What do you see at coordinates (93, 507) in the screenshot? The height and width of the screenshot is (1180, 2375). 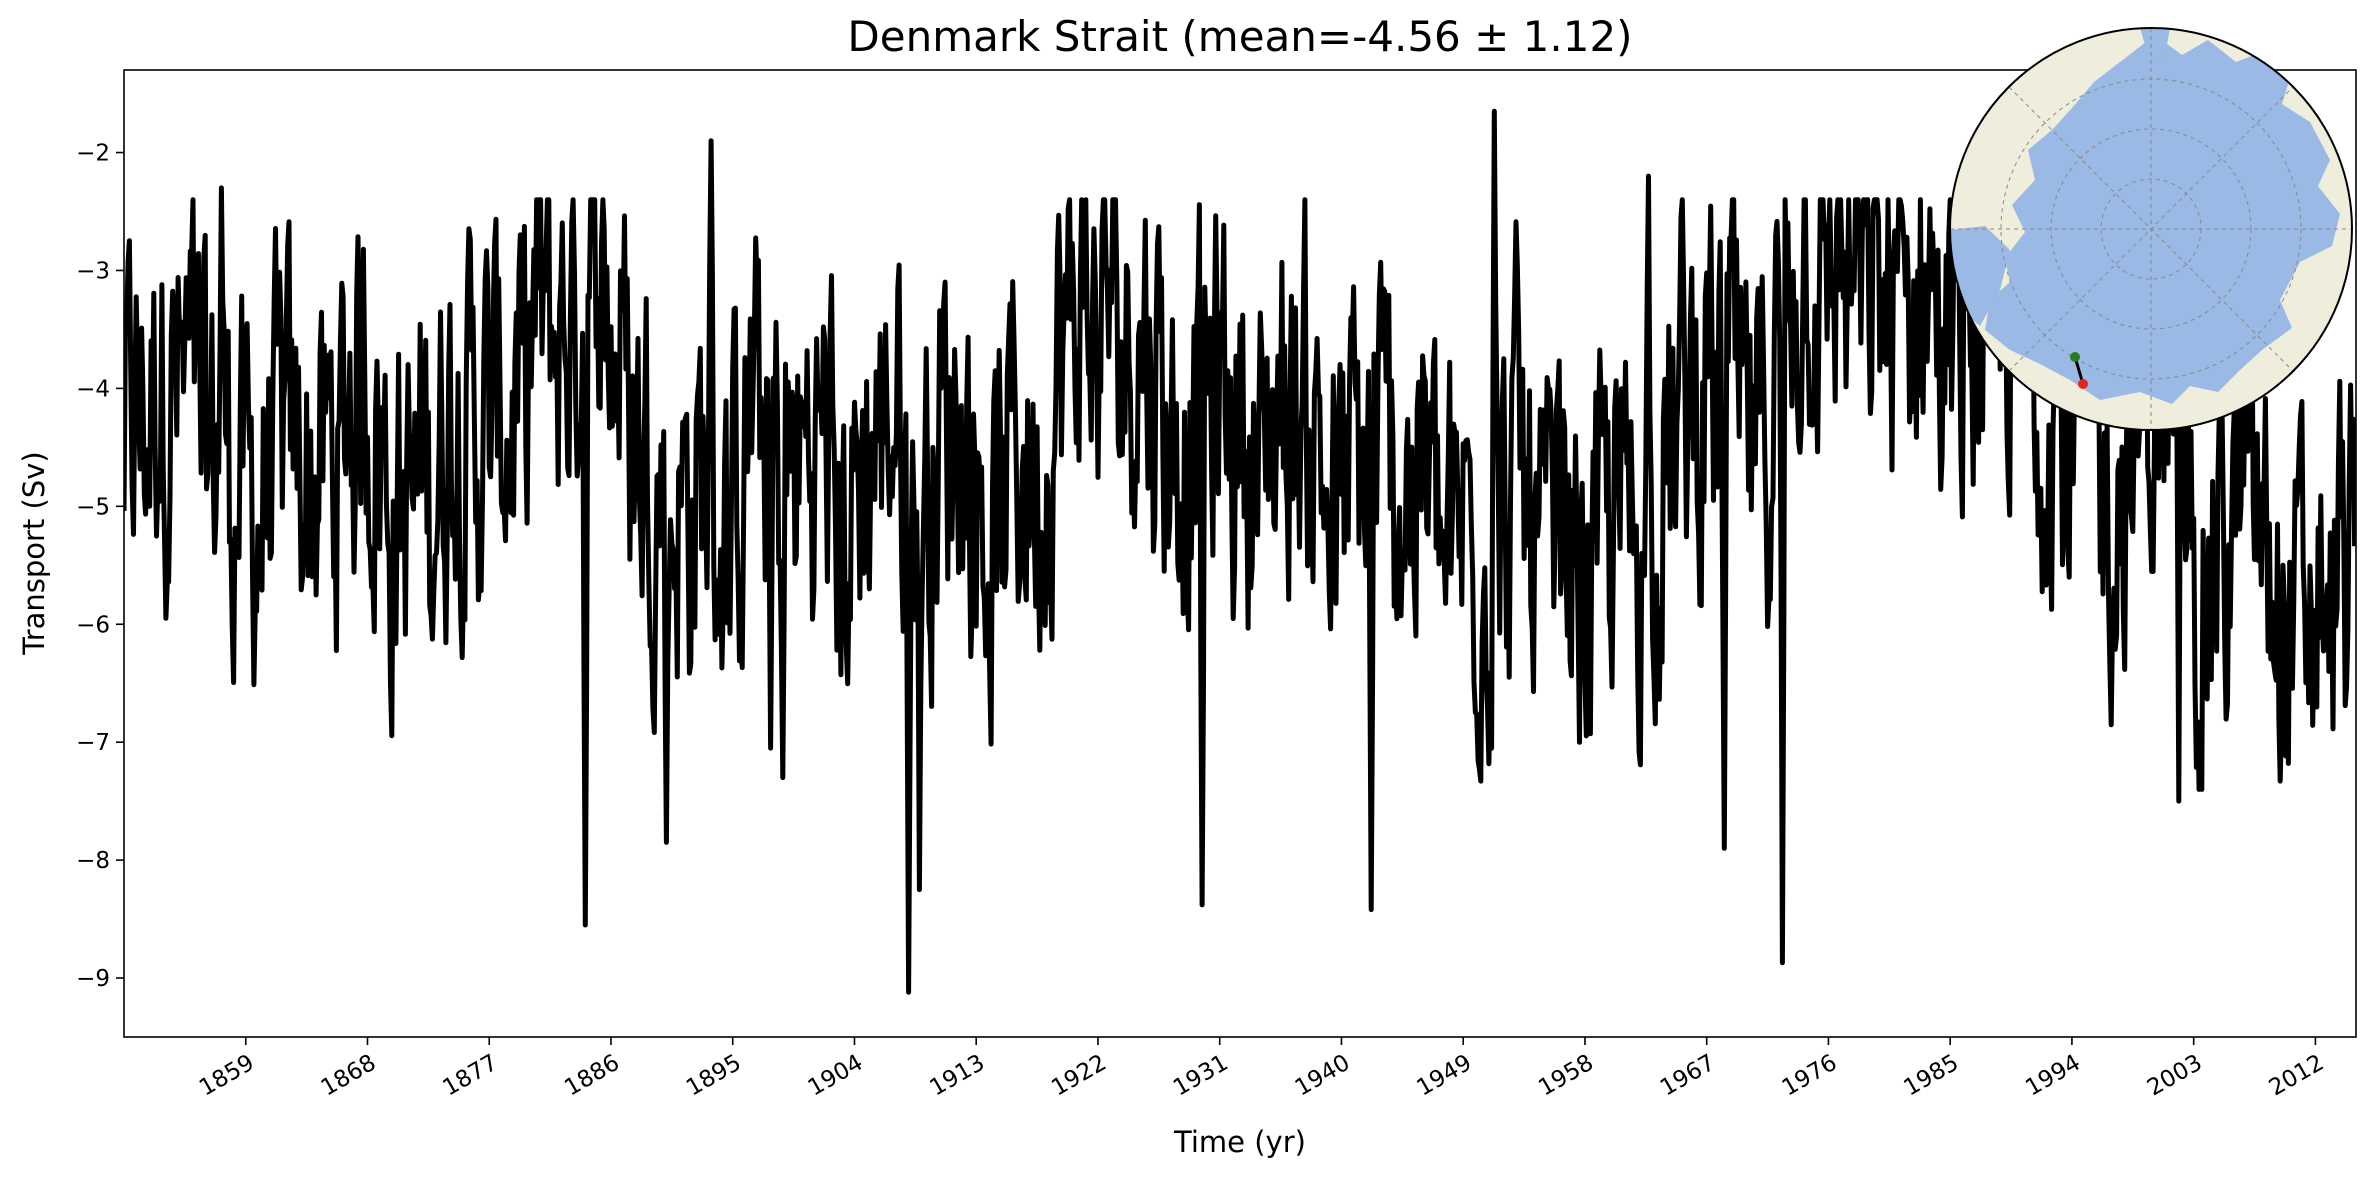 I see `y-tick-label: −5` at bounding box center [93, 507].